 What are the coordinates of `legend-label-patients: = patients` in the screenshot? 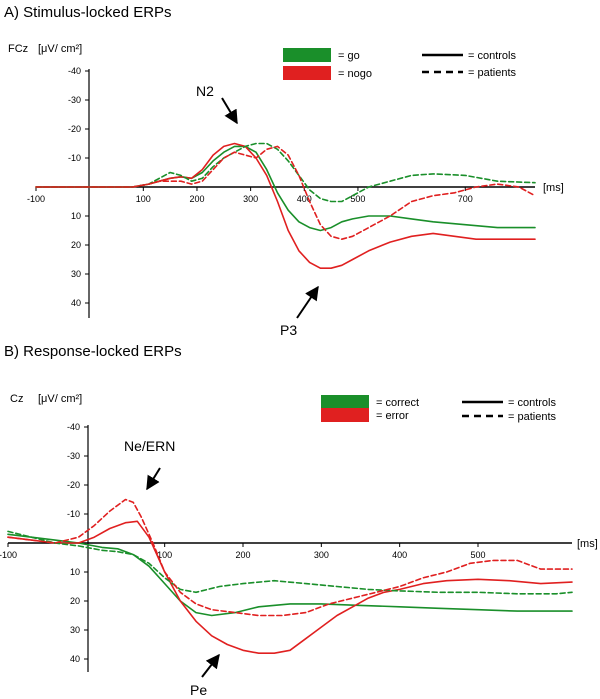 It's located at (492, 73).